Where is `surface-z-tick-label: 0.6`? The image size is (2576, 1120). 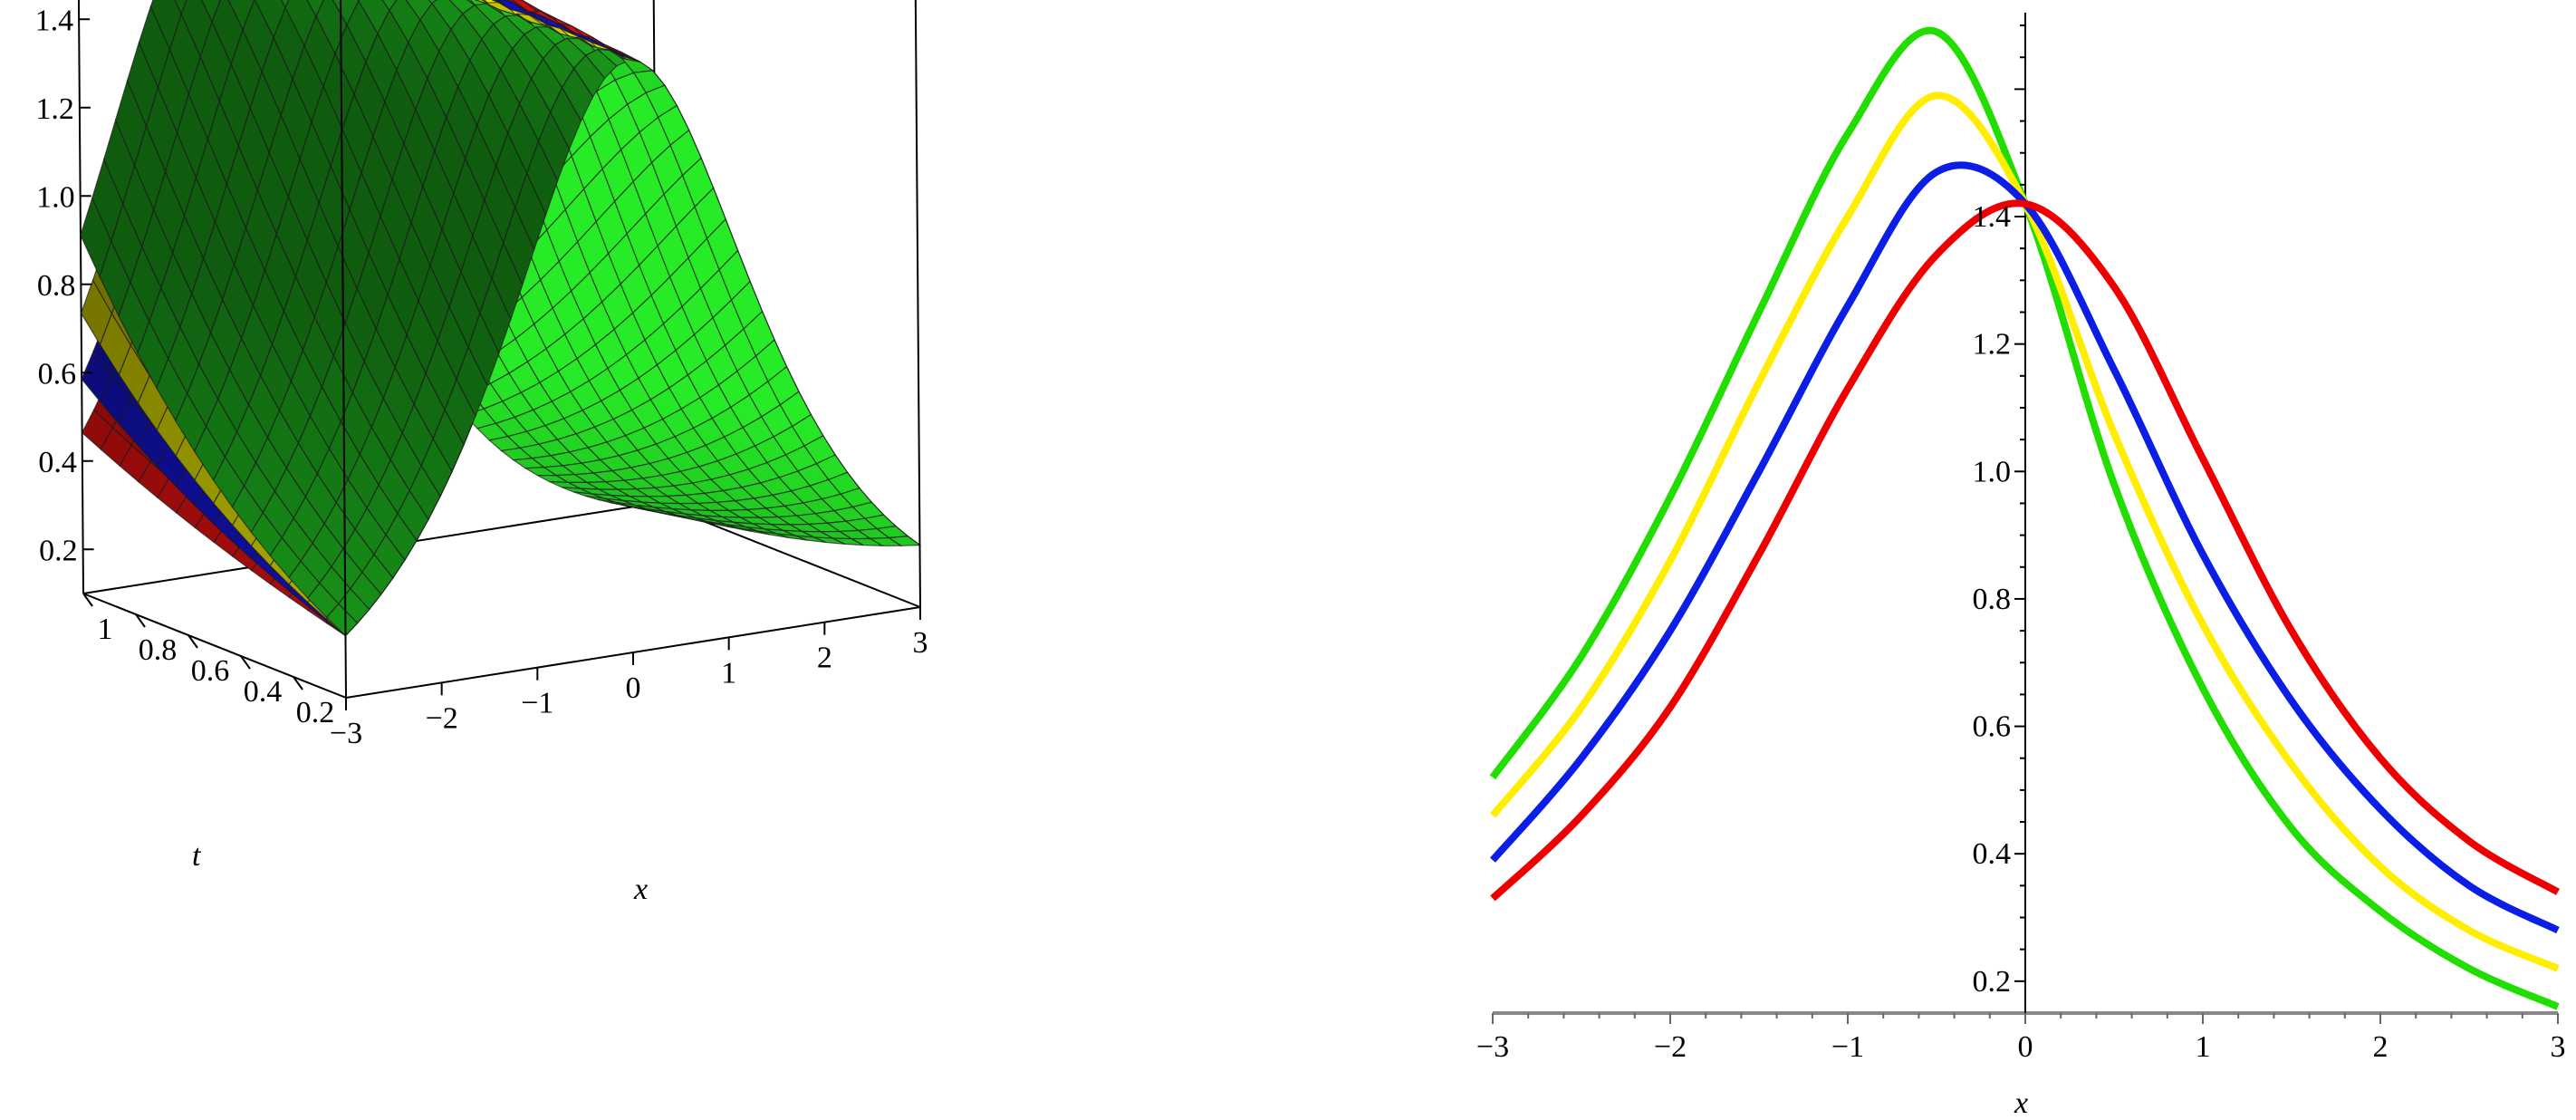 surface-z-tick-label: 0.6 is located at coordinates (57, 374).